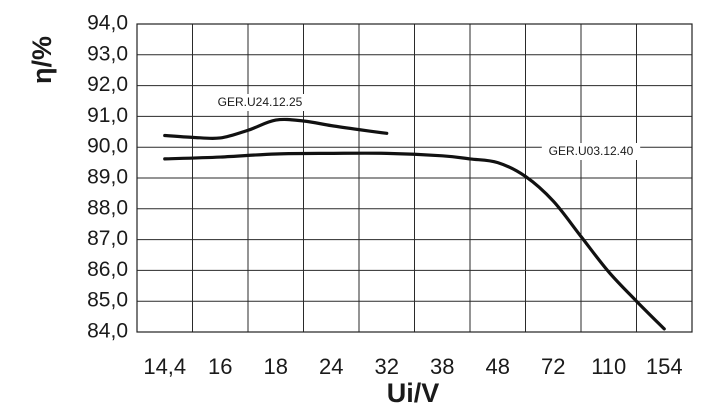 Image resolution: width=712 pixels, height=408 pixels. I want to click on x-tick-labels: 14,4 16 18 24 32 38 48 72 110 154, so click(412, 366).